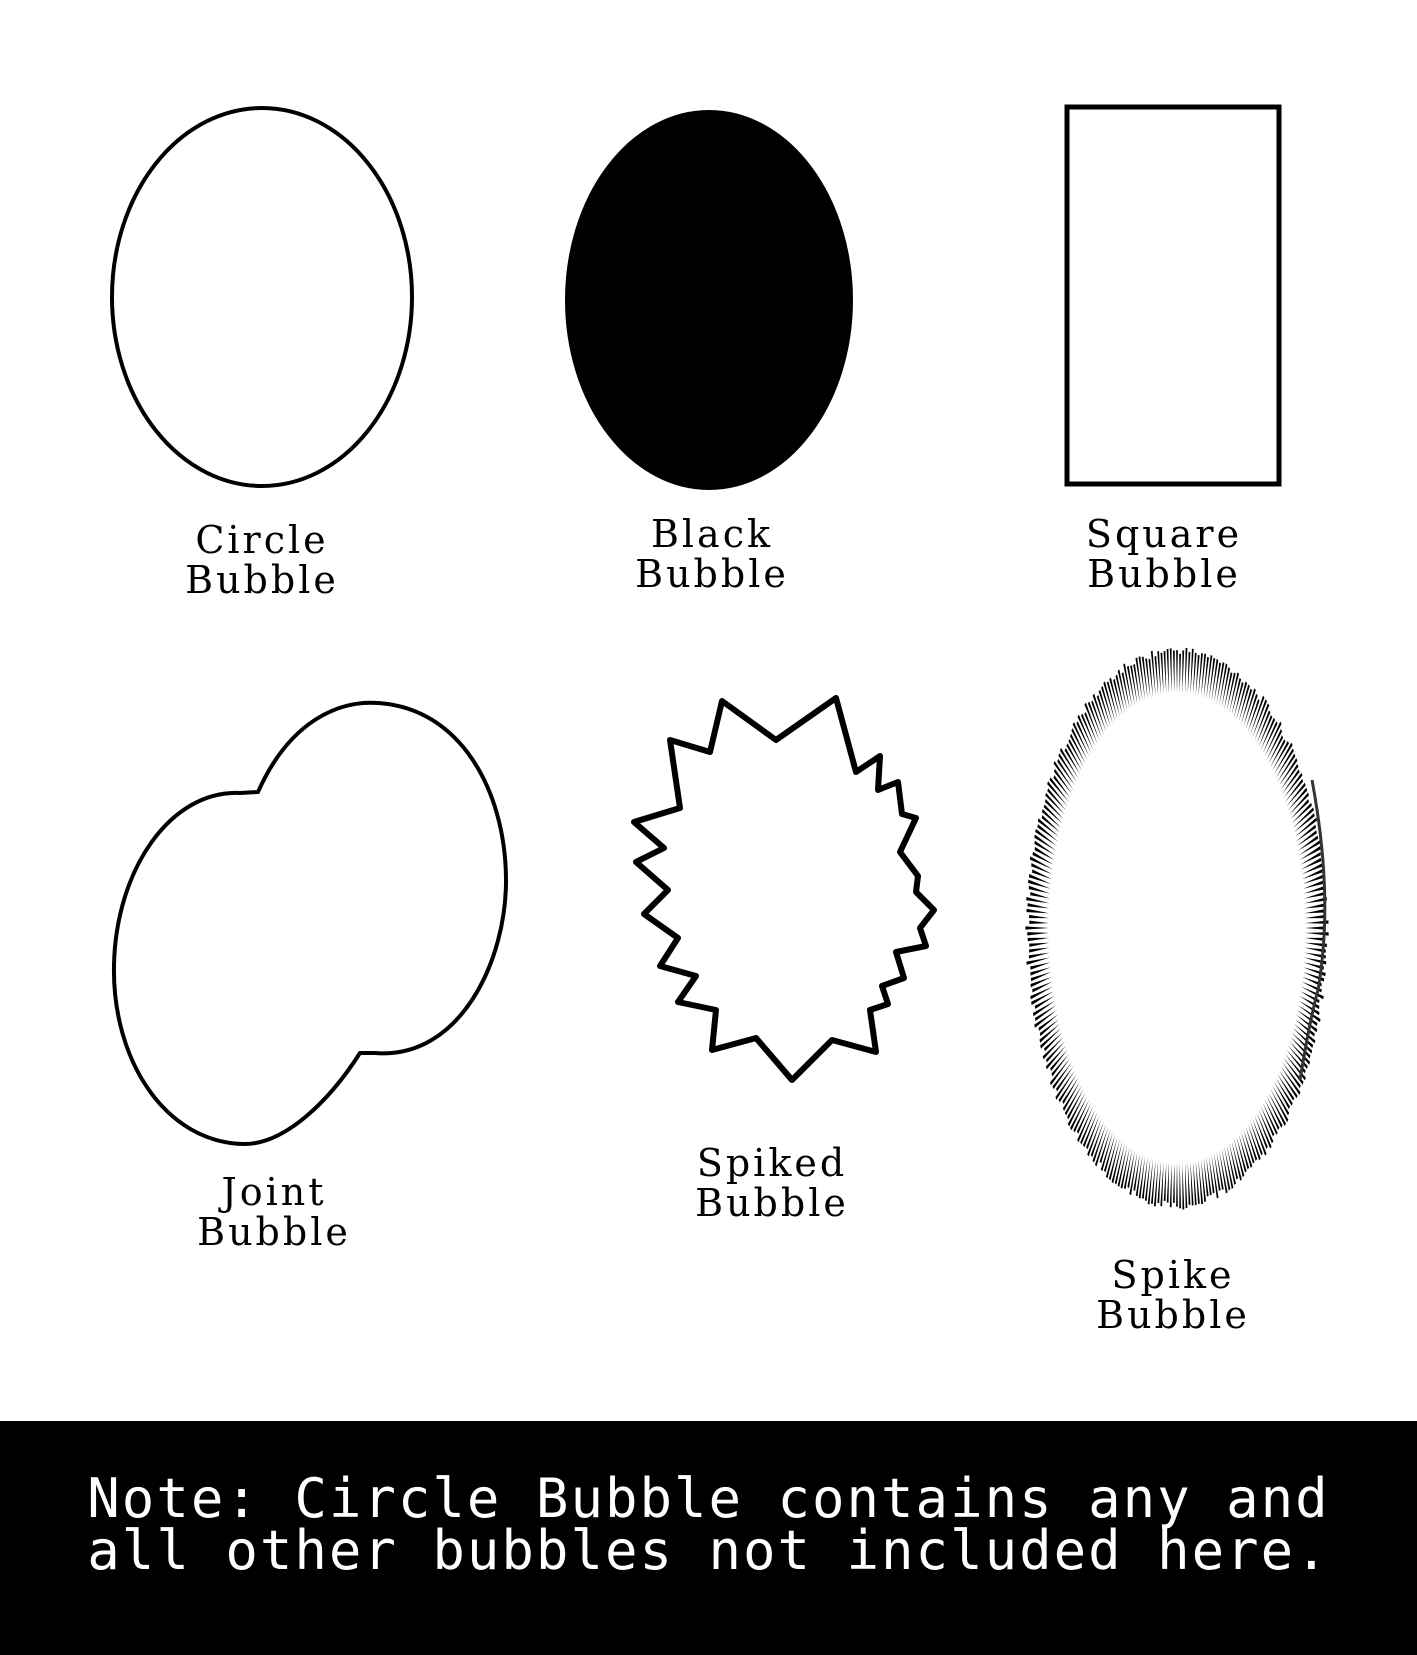 This screenshot has height=1655, width=1417. I want to click on spike-shading, so click(1312, 930).